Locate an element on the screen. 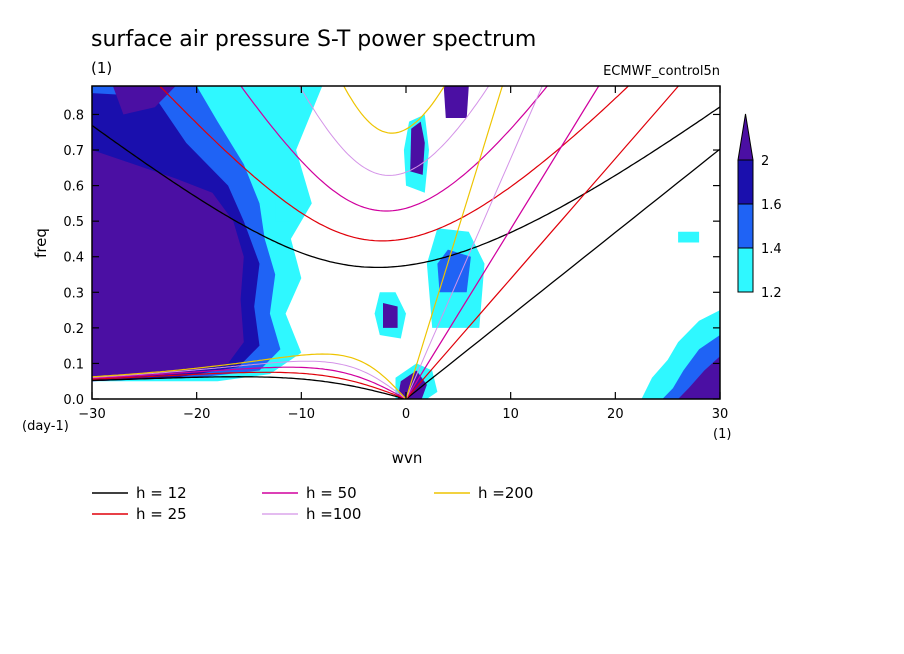 This screenshot has width=904, height=654. ig-curve-h100 is located at coordinates (394, 131).